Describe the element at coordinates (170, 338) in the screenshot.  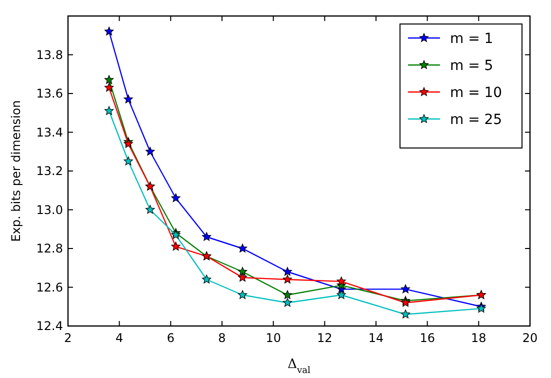
I see `x-tick-label: 6` at that location.